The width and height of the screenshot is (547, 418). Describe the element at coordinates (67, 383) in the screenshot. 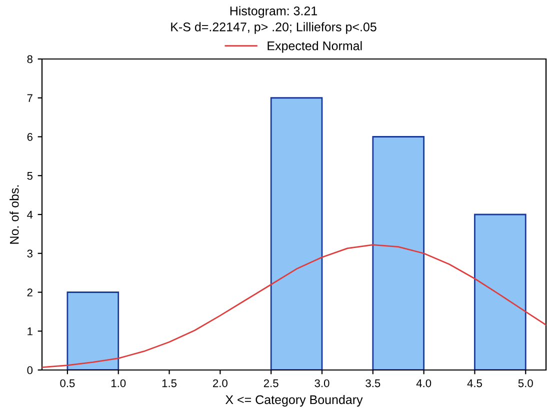

I see `x-tick-label: 0.5` at that location.